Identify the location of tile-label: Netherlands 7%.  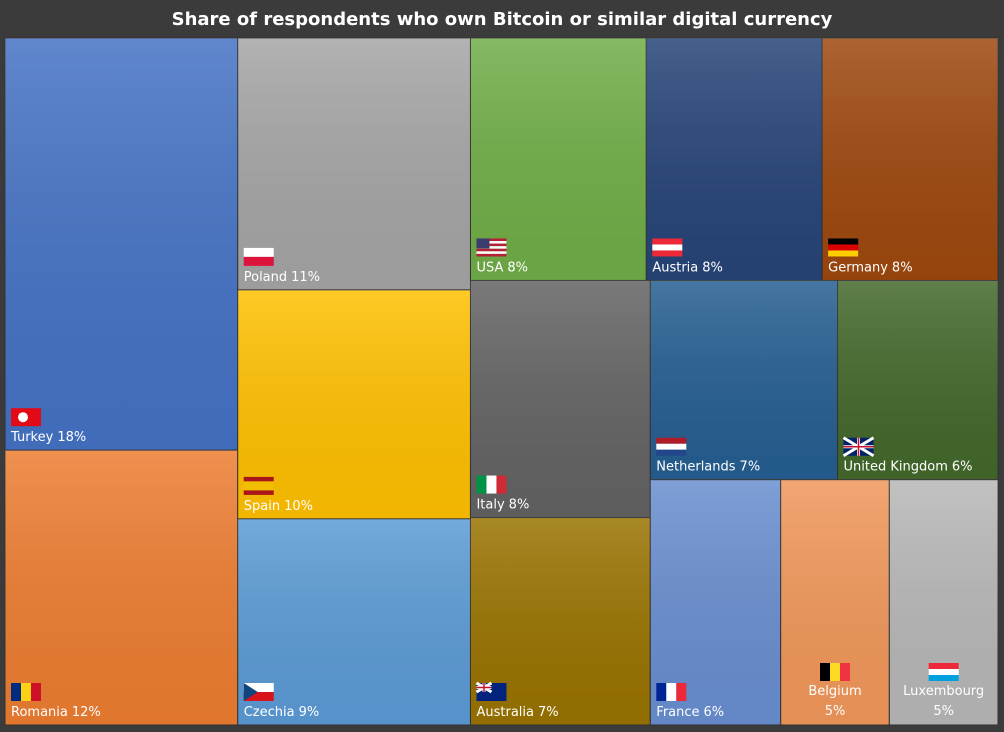
(708, 467).